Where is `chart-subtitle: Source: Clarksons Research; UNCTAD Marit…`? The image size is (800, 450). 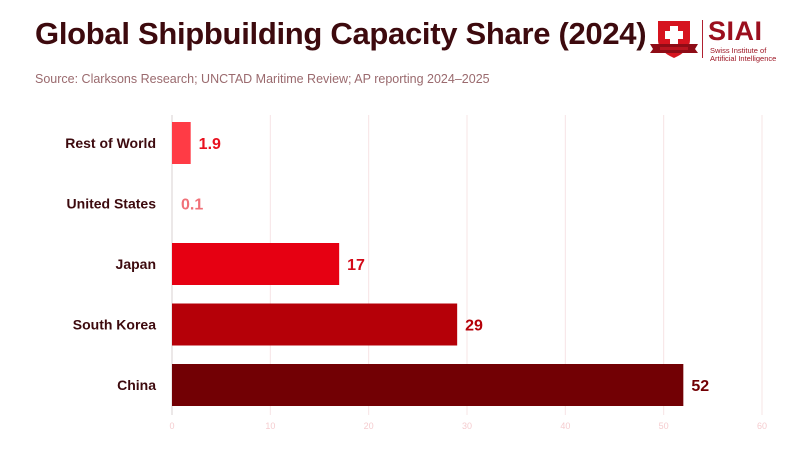 chart-subtitle: Source: Clarksons Research; UNCTAD Marit… is located at coordinates (262, 79).